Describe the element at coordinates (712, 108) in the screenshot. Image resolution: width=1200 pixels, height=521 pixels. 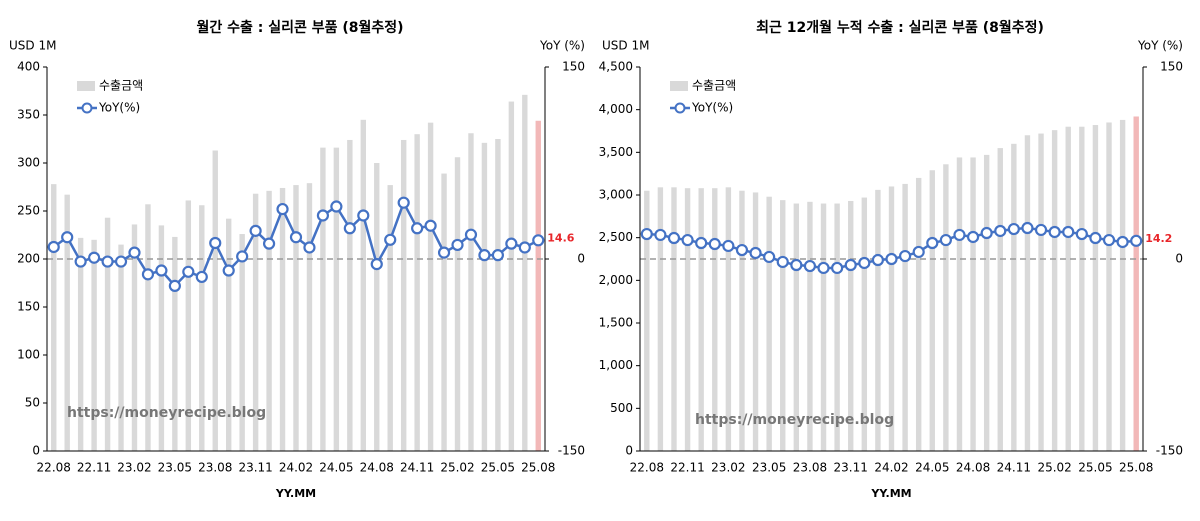
I see `legend-label: YoY(%)` at that location.